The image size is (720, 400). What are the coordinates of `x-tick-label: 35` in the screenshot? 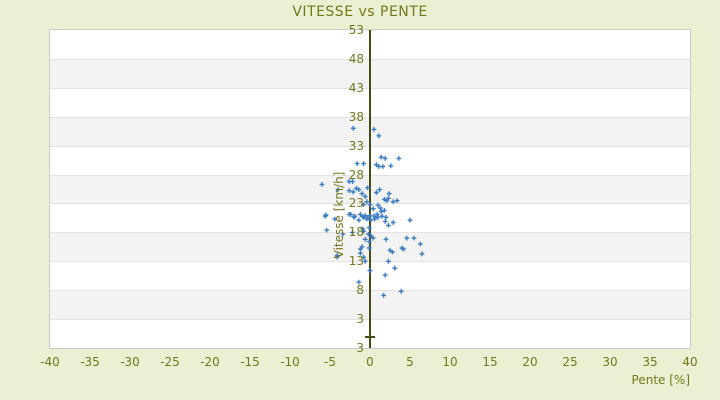 It's located at (650, 362).